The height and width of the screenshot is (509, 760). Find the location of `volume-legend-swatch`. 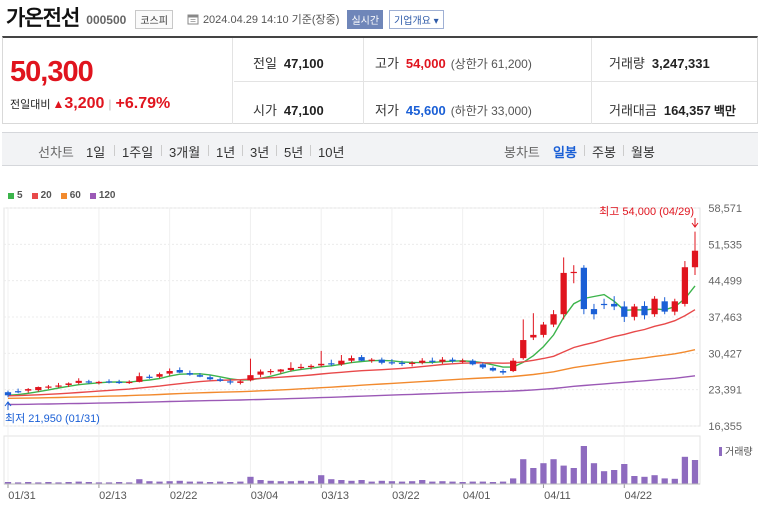

volume-legend-swatch is located at coordinates (720, 451).